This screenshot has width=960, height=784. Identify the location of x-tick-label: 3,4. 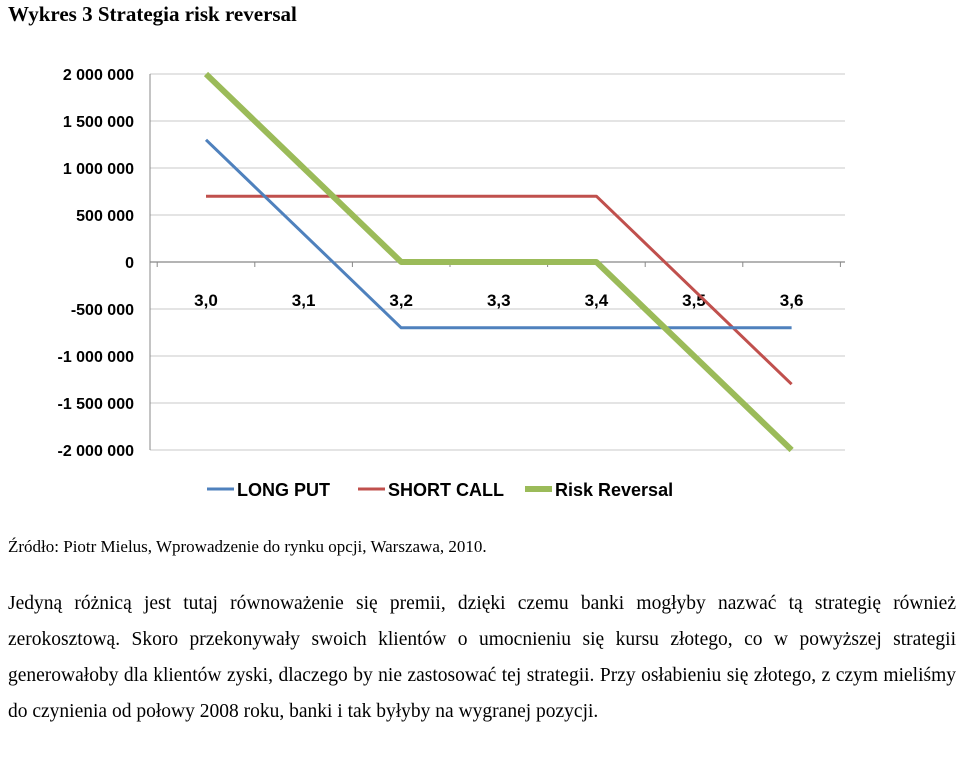
(597, 300).